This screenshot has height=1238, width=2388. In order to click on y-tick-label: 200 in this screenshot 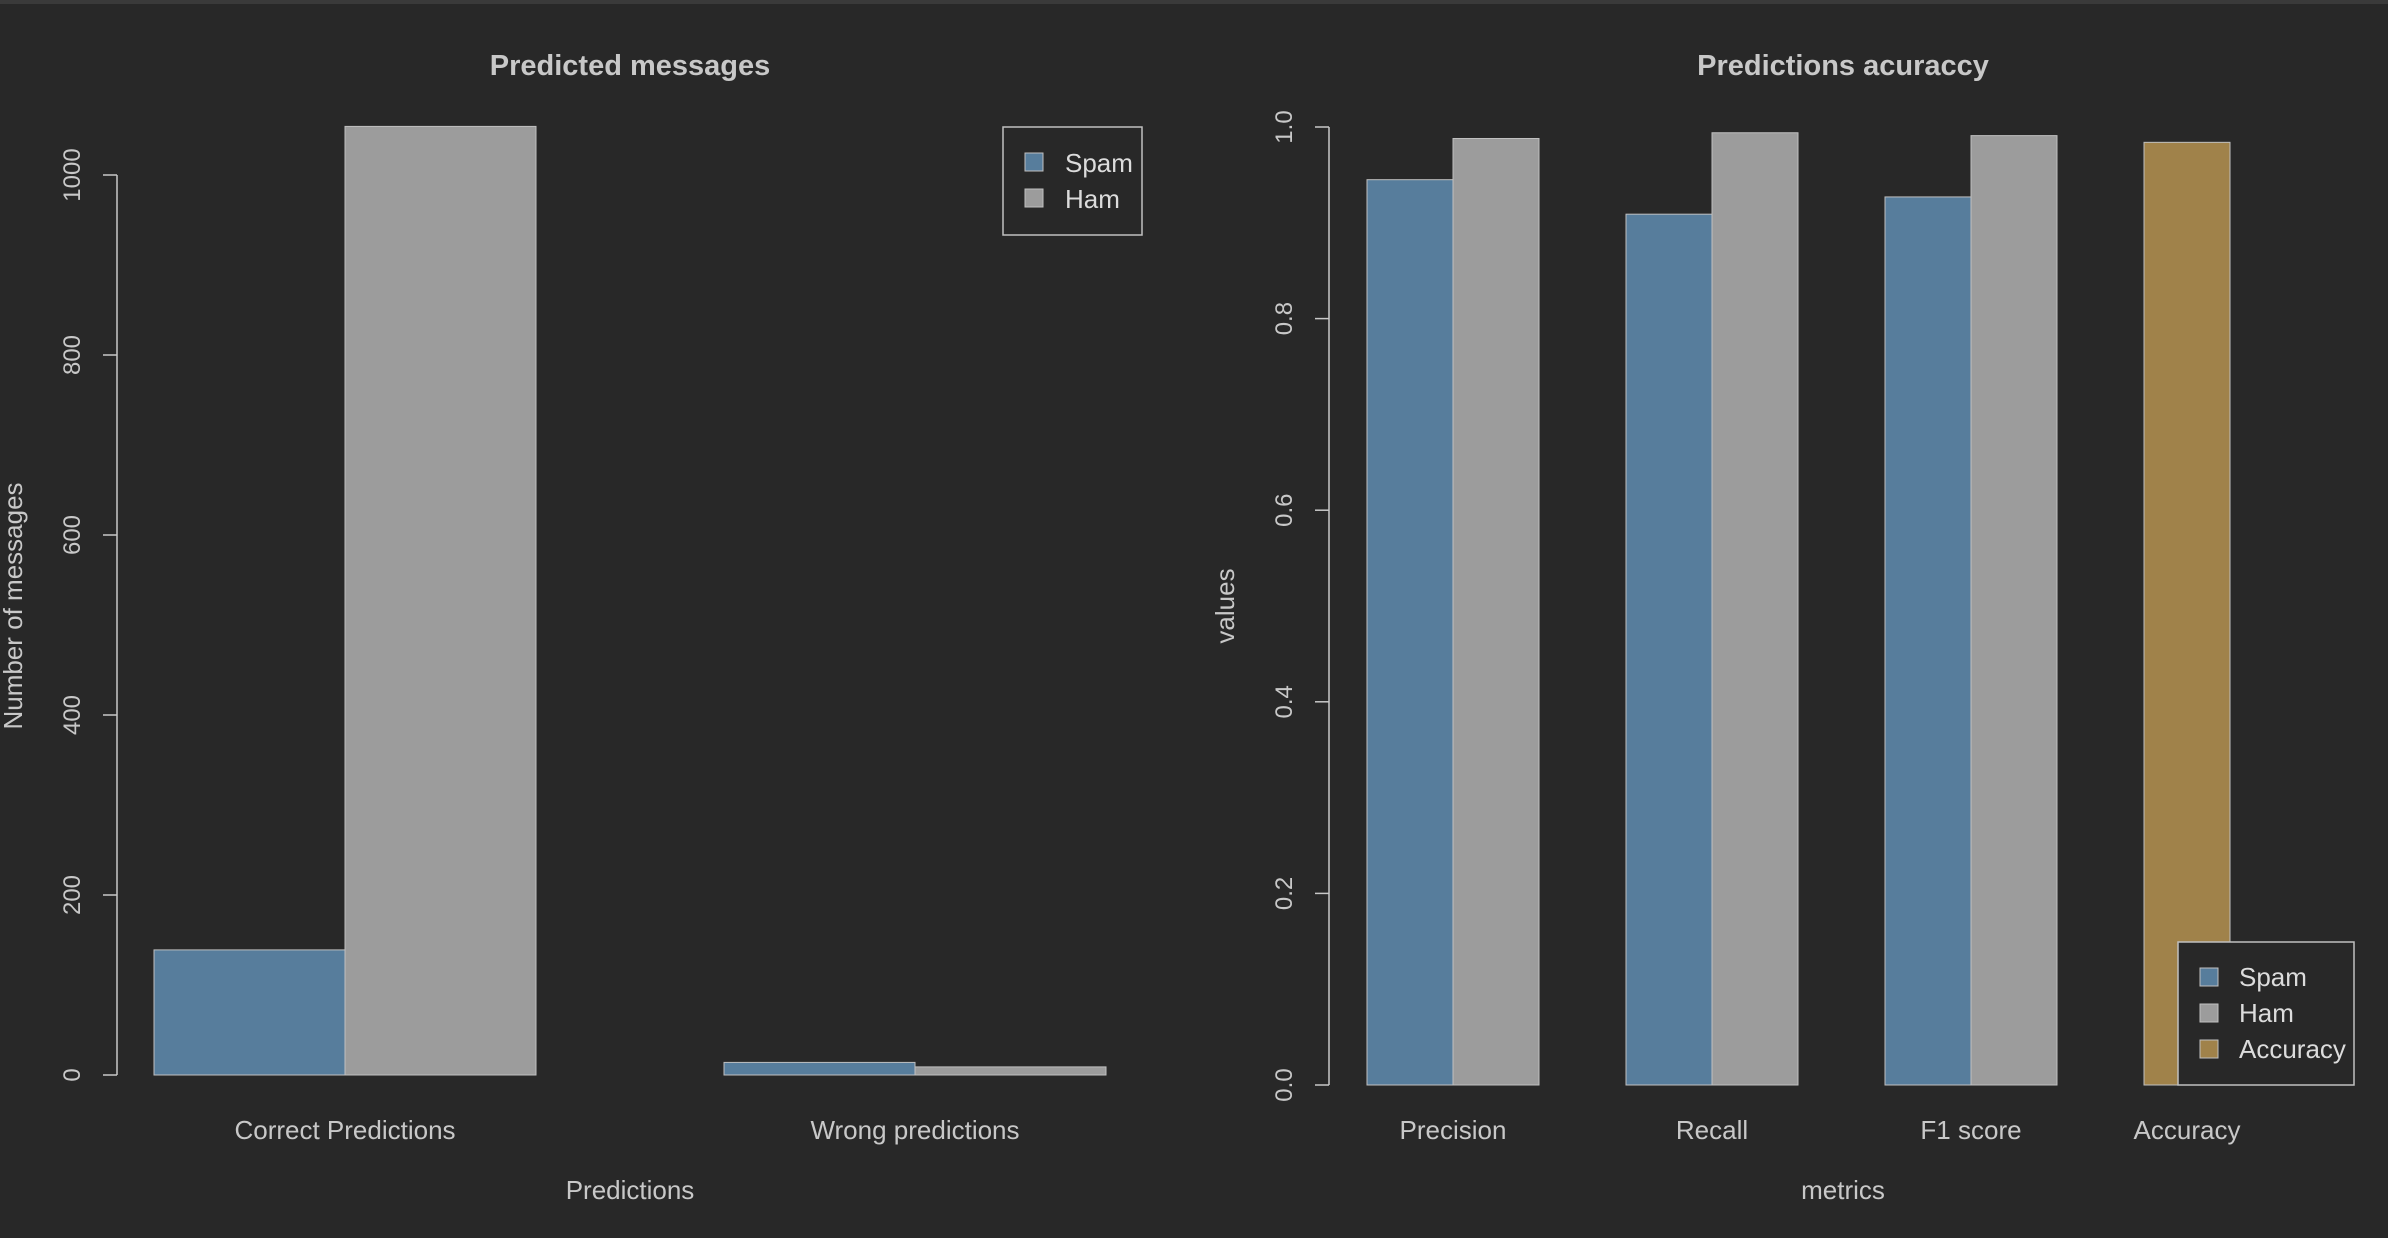, I will do `click(72, 895)`.